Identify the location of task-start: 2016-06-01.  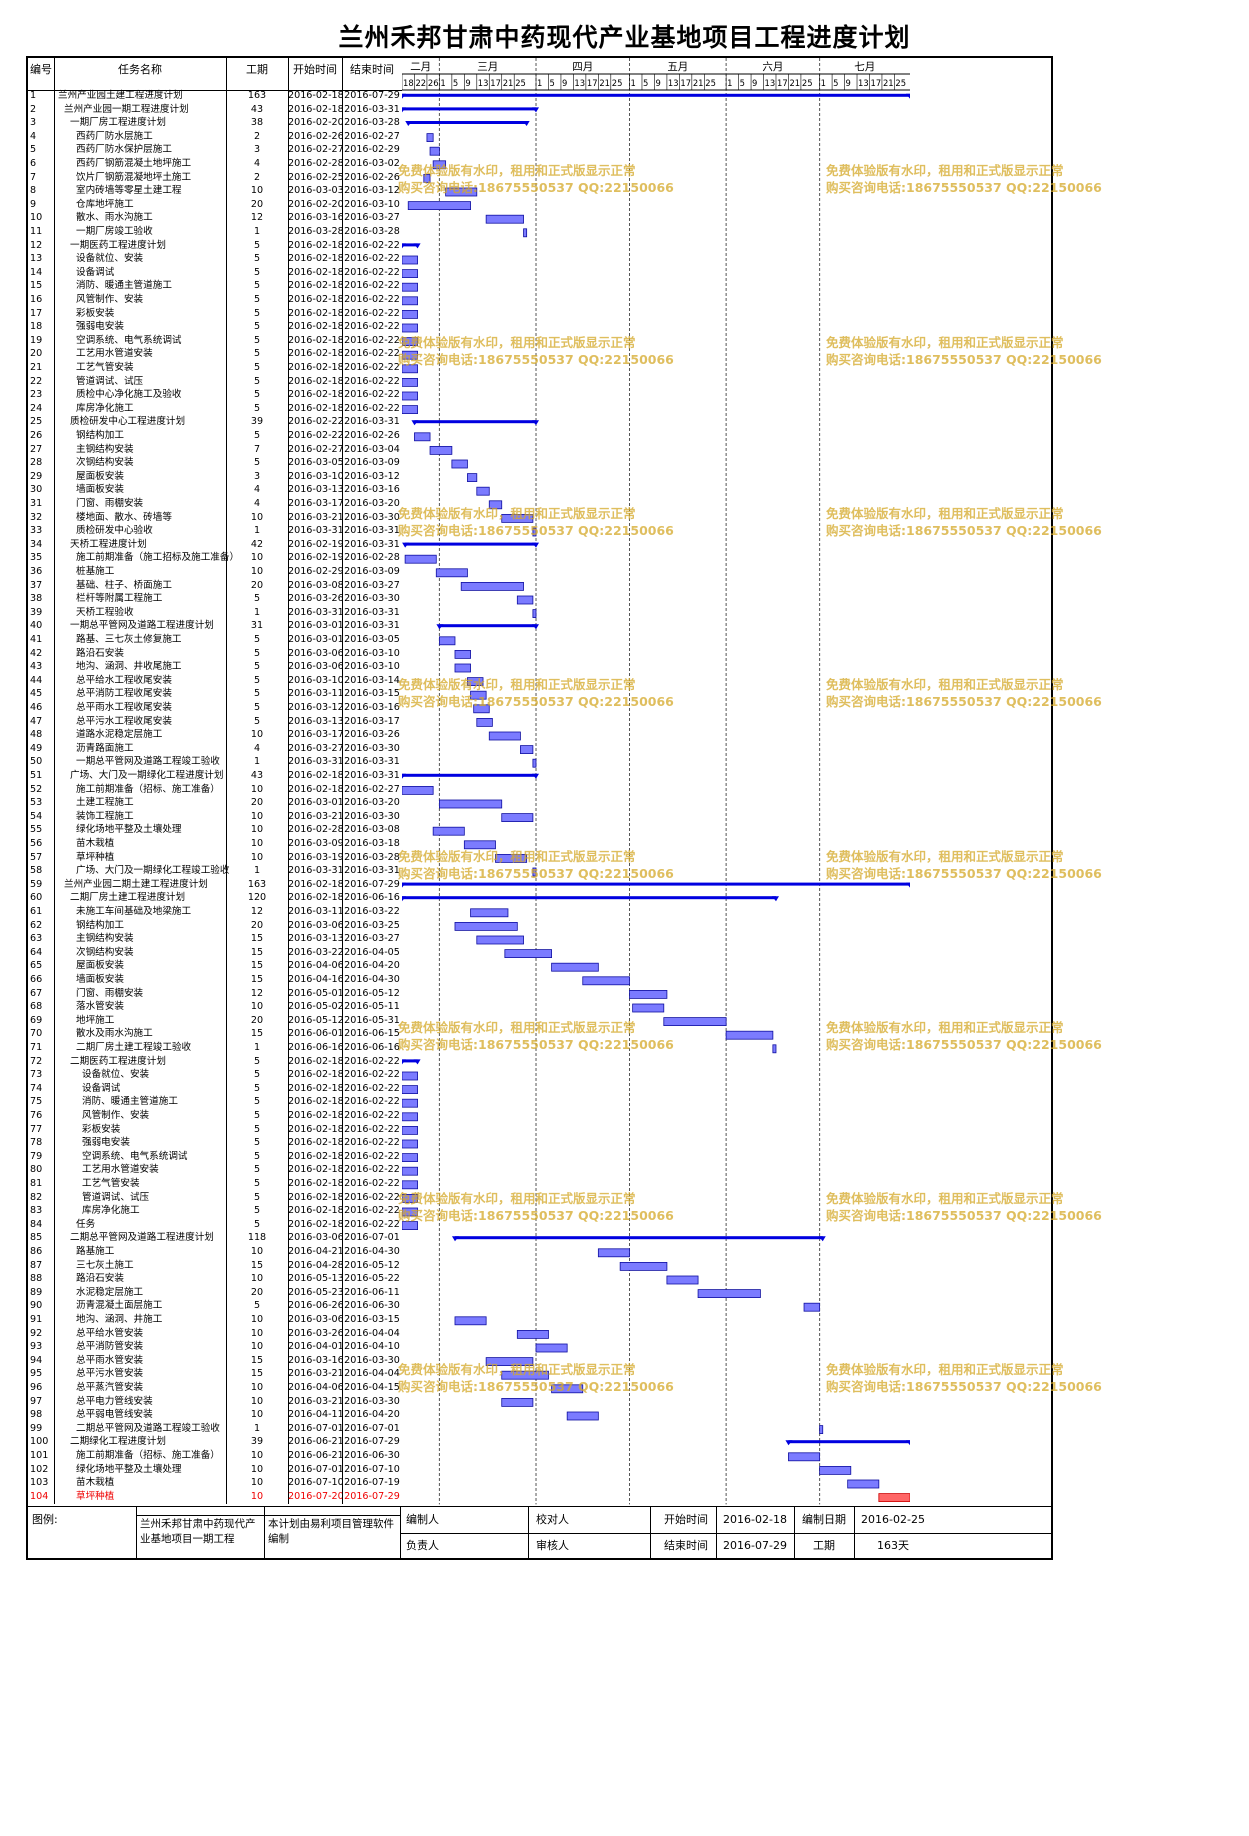
(315, 1034).